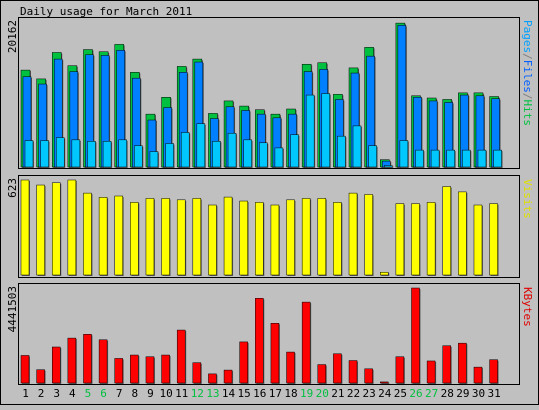  Describe the element at coordinates (25, 393) in the screenshot. I see `day-label-1: 1` at that location.